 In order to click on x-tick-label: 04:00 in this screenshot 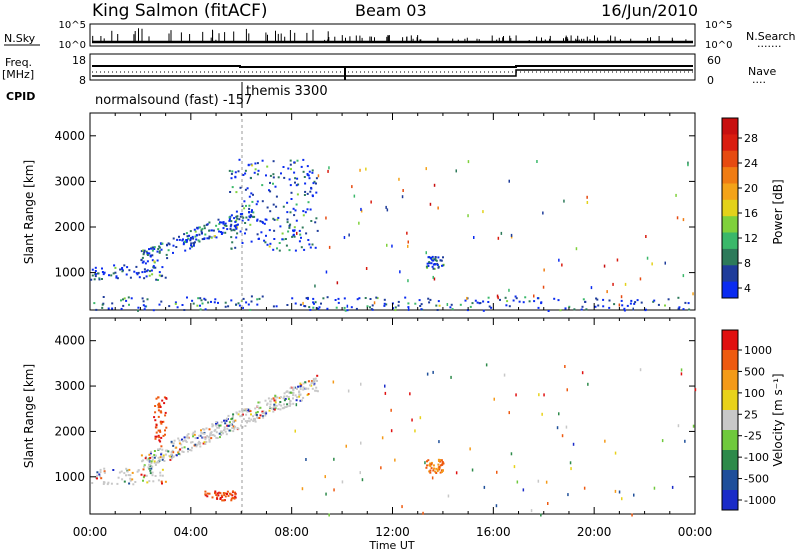, I will do `click(191, 532)`.